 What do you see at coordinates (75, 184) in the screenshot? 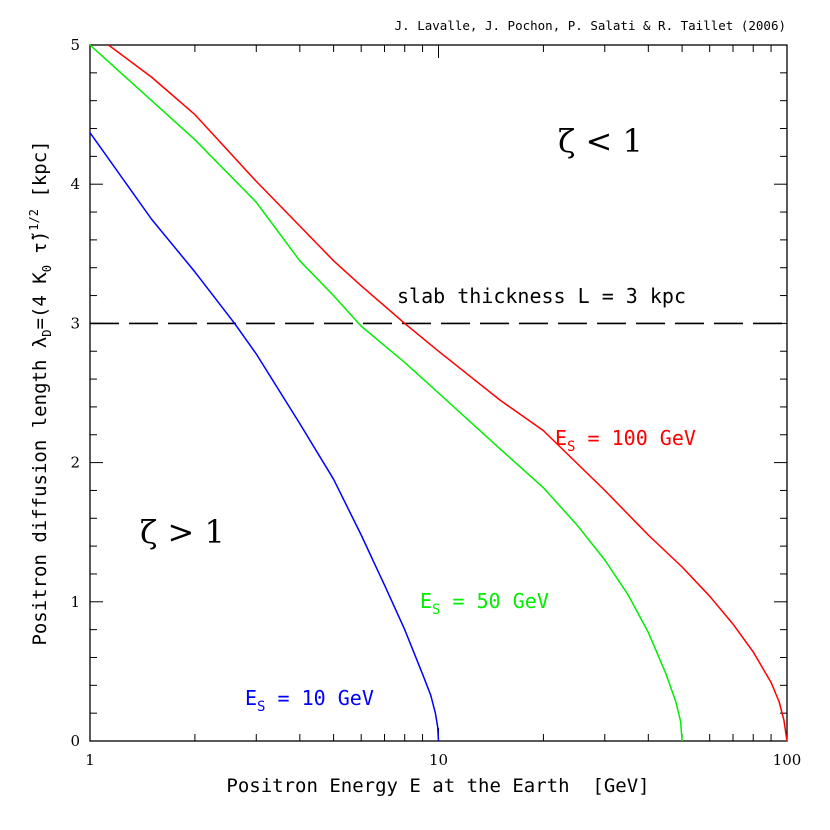
I see `y-tick-label: 4` at bounding box center [75, 184].